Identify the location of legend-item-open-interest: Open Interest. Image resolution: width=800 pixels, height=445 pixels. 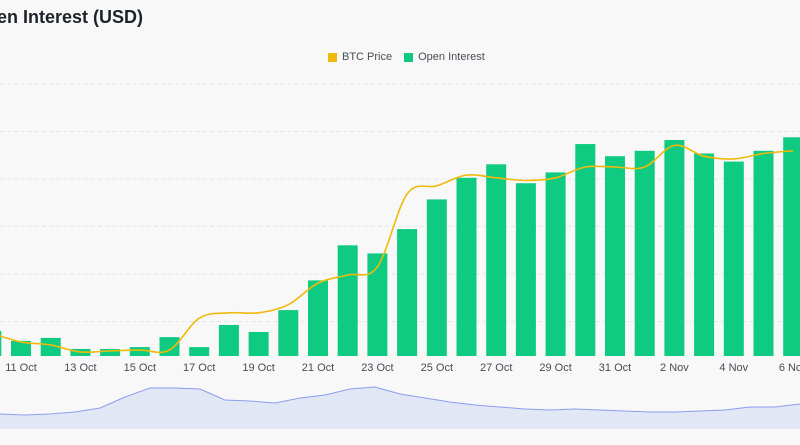
(444, 57).